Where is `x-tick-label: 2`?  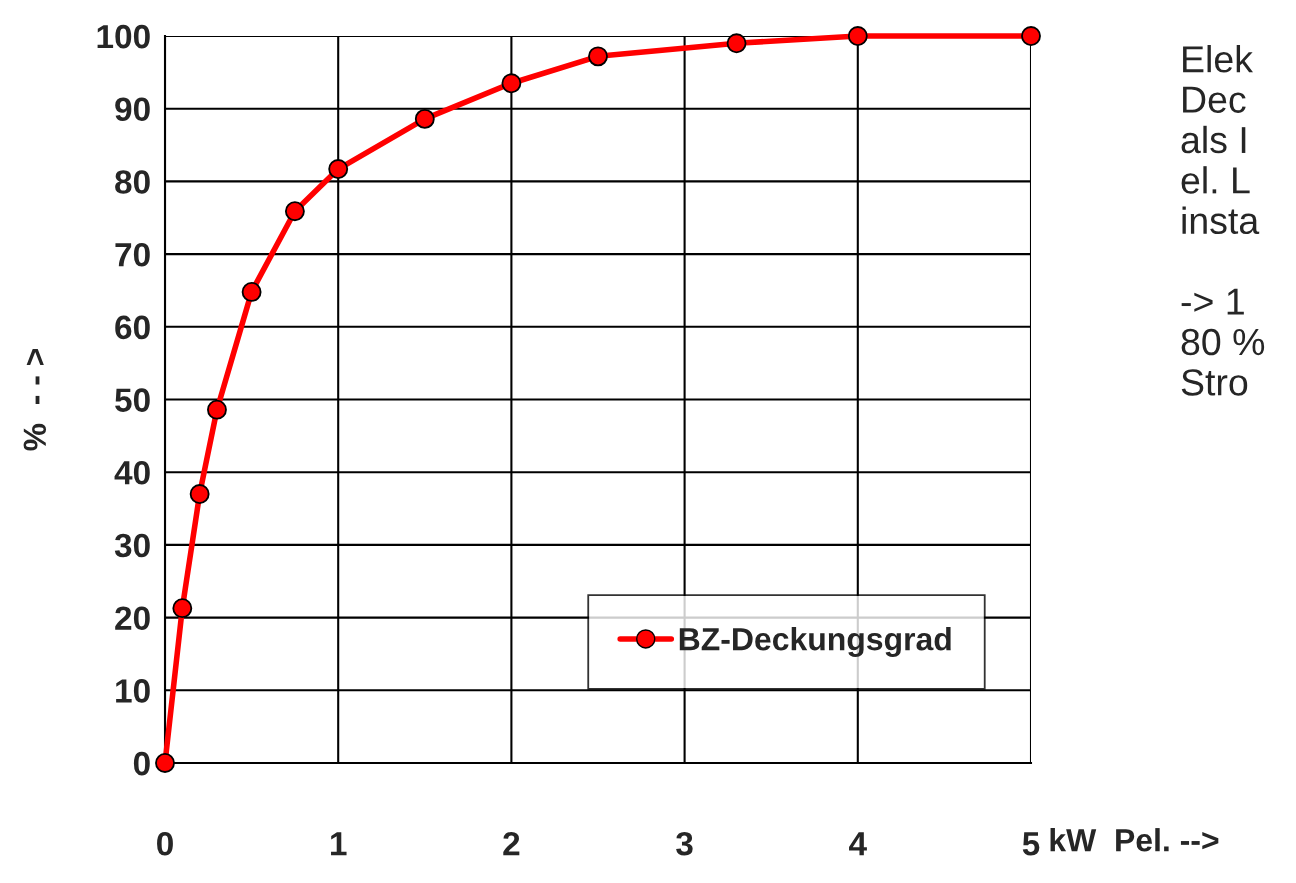
x-tick-label: 2 is located at coordinates (511, 843).